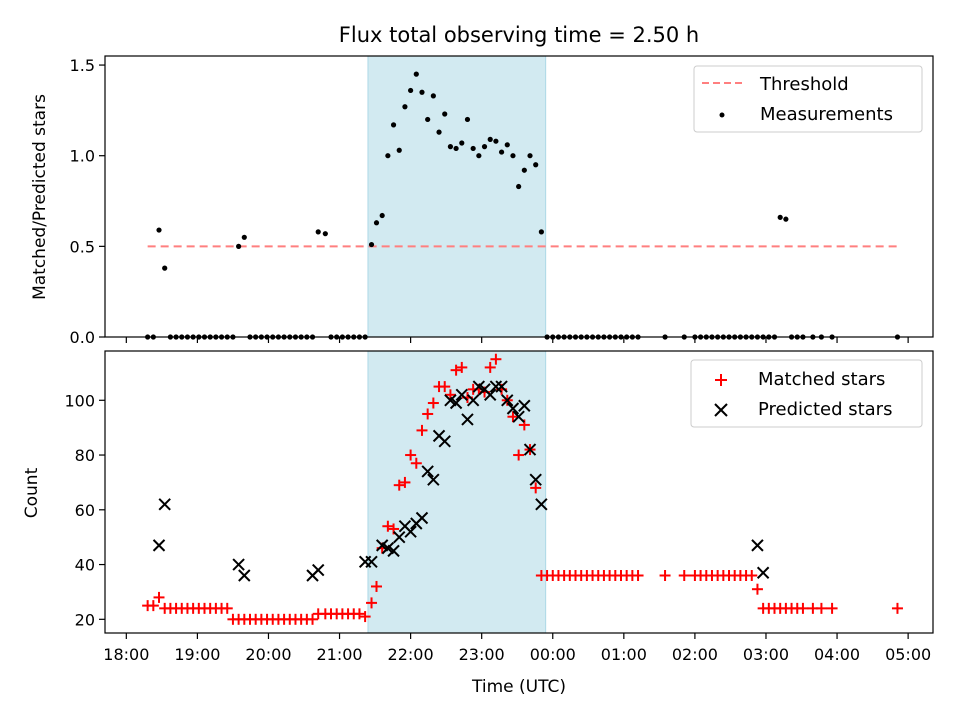 The image size is (960, 720). I want to click on y-tick-label: 60, so click(85, 510).